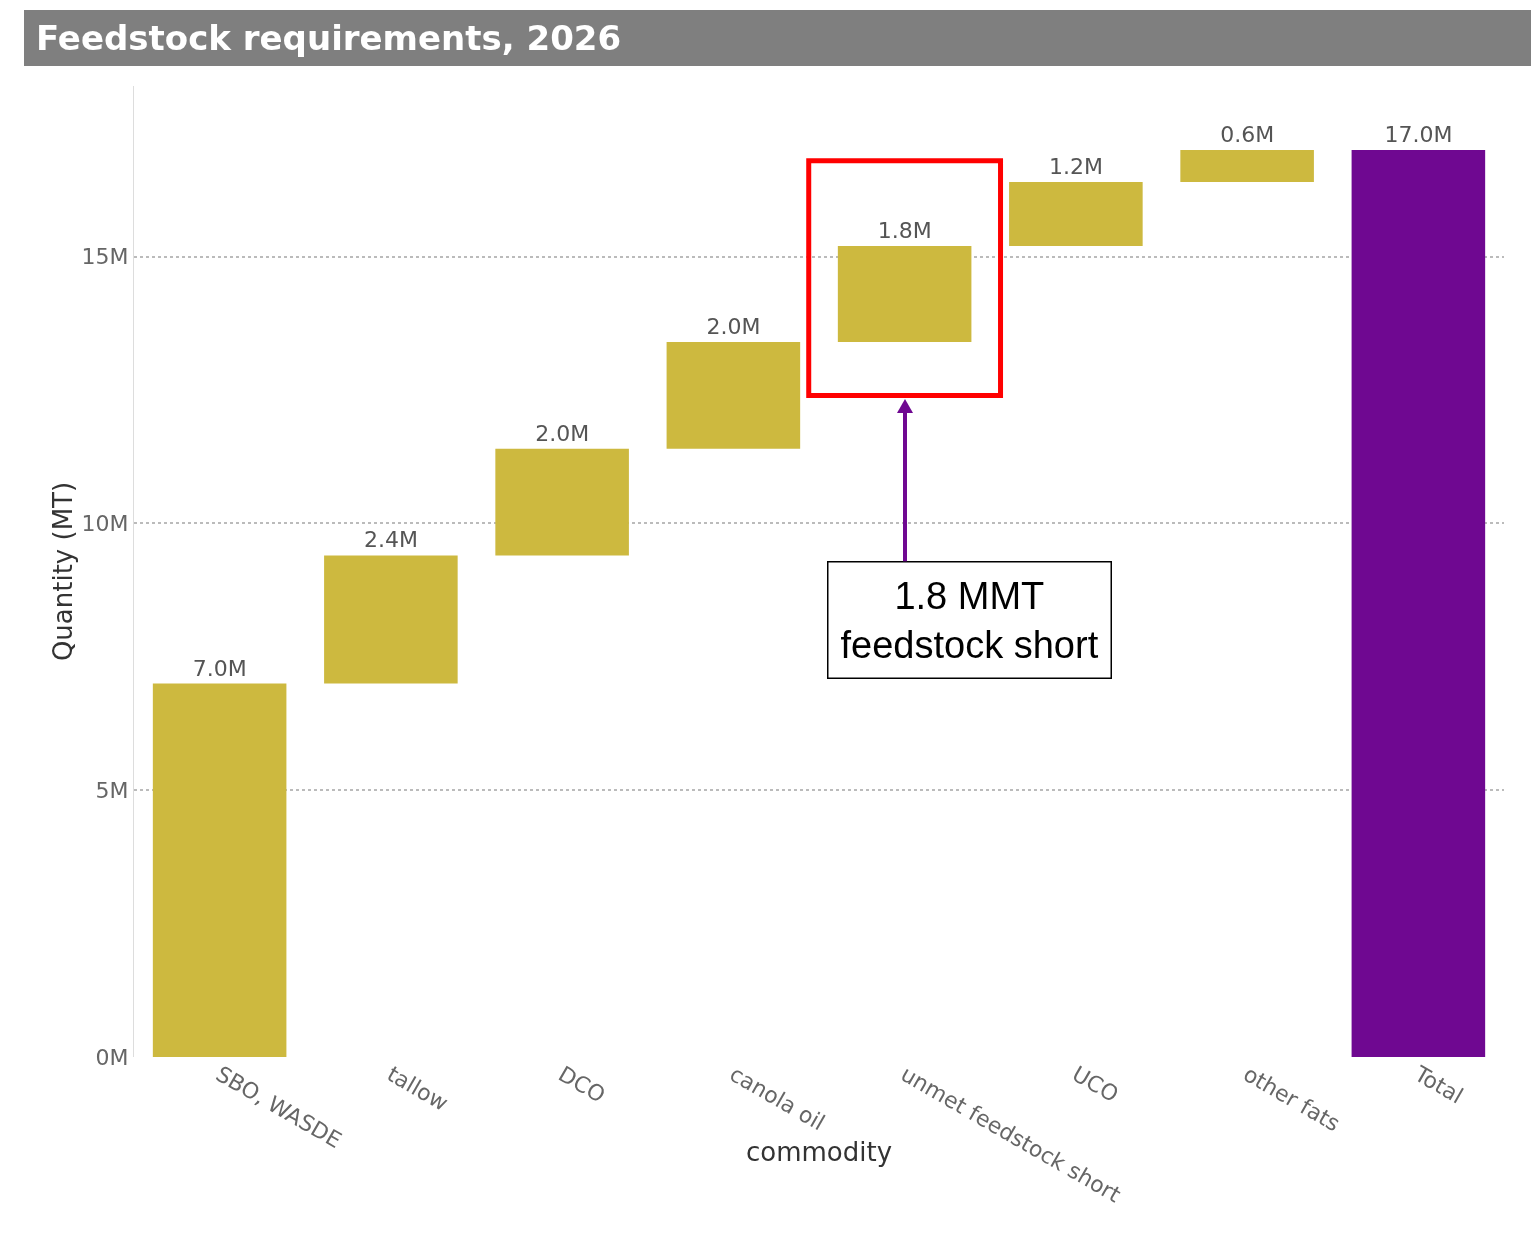 This screenshot has height=1248, width=1531. What do you see at coordinates (1247, 135) in the screenshot?
I see `data-label: 0.6M` at bounding box center [1247, 135].